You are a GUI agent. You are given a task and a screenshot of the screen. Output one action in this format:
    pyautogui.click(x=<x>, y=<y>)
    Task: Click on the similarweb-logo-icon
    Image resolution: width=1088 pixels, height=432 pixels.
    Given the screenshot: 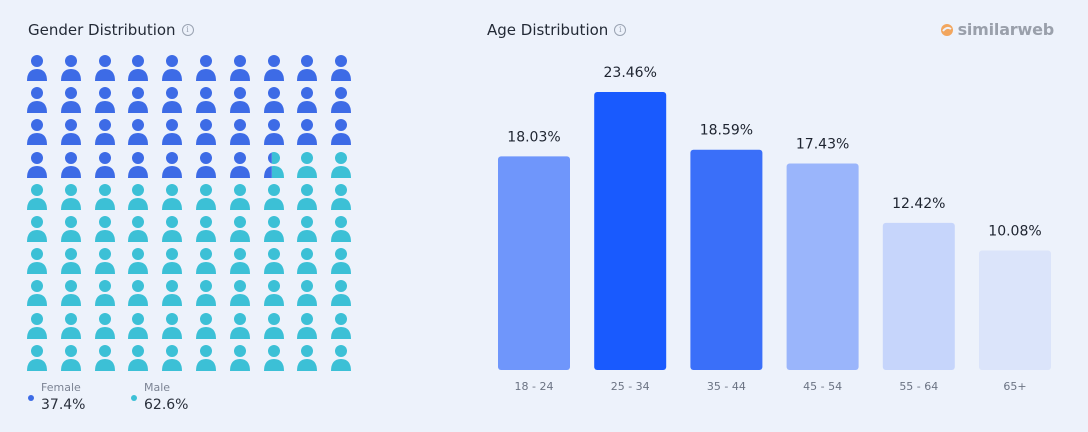 What is the action you would take?
    pyautogui.click(x=946, y=29)
    